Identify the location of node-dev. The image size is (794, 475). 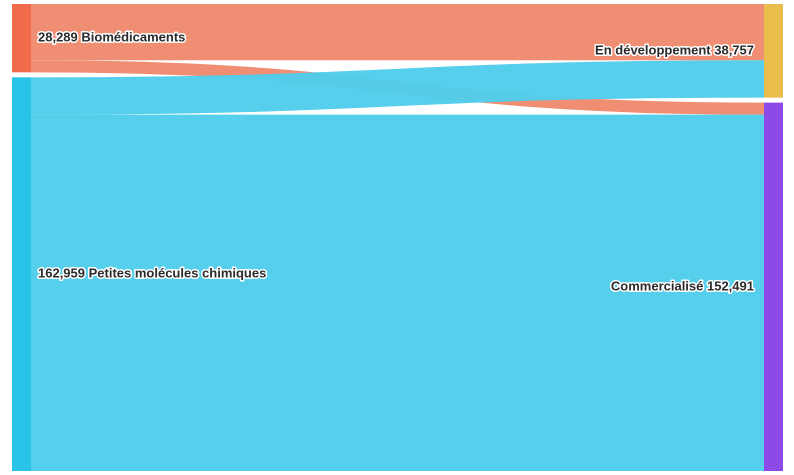
(773, 51).